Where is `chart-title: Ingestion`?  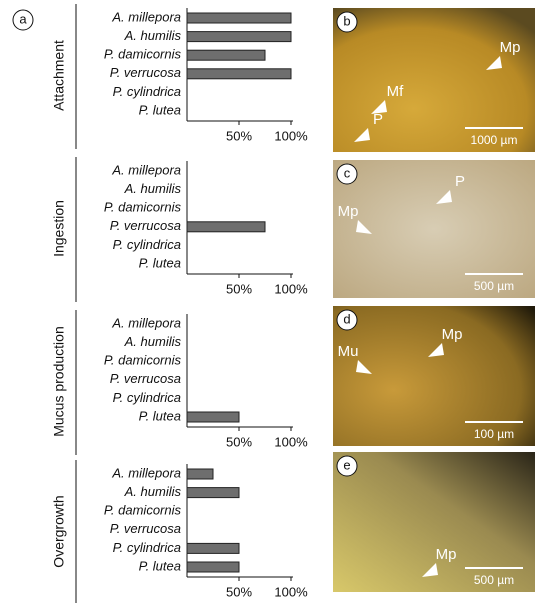 chart-title: Ingestion is located at coordinates (59, 228).